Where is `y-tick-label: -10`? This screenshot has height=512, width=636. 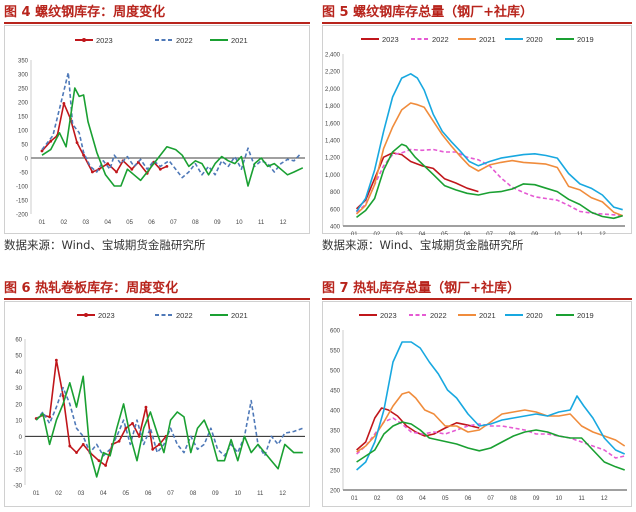 y-tick-label: -10 is located at coordinates (17, 454).